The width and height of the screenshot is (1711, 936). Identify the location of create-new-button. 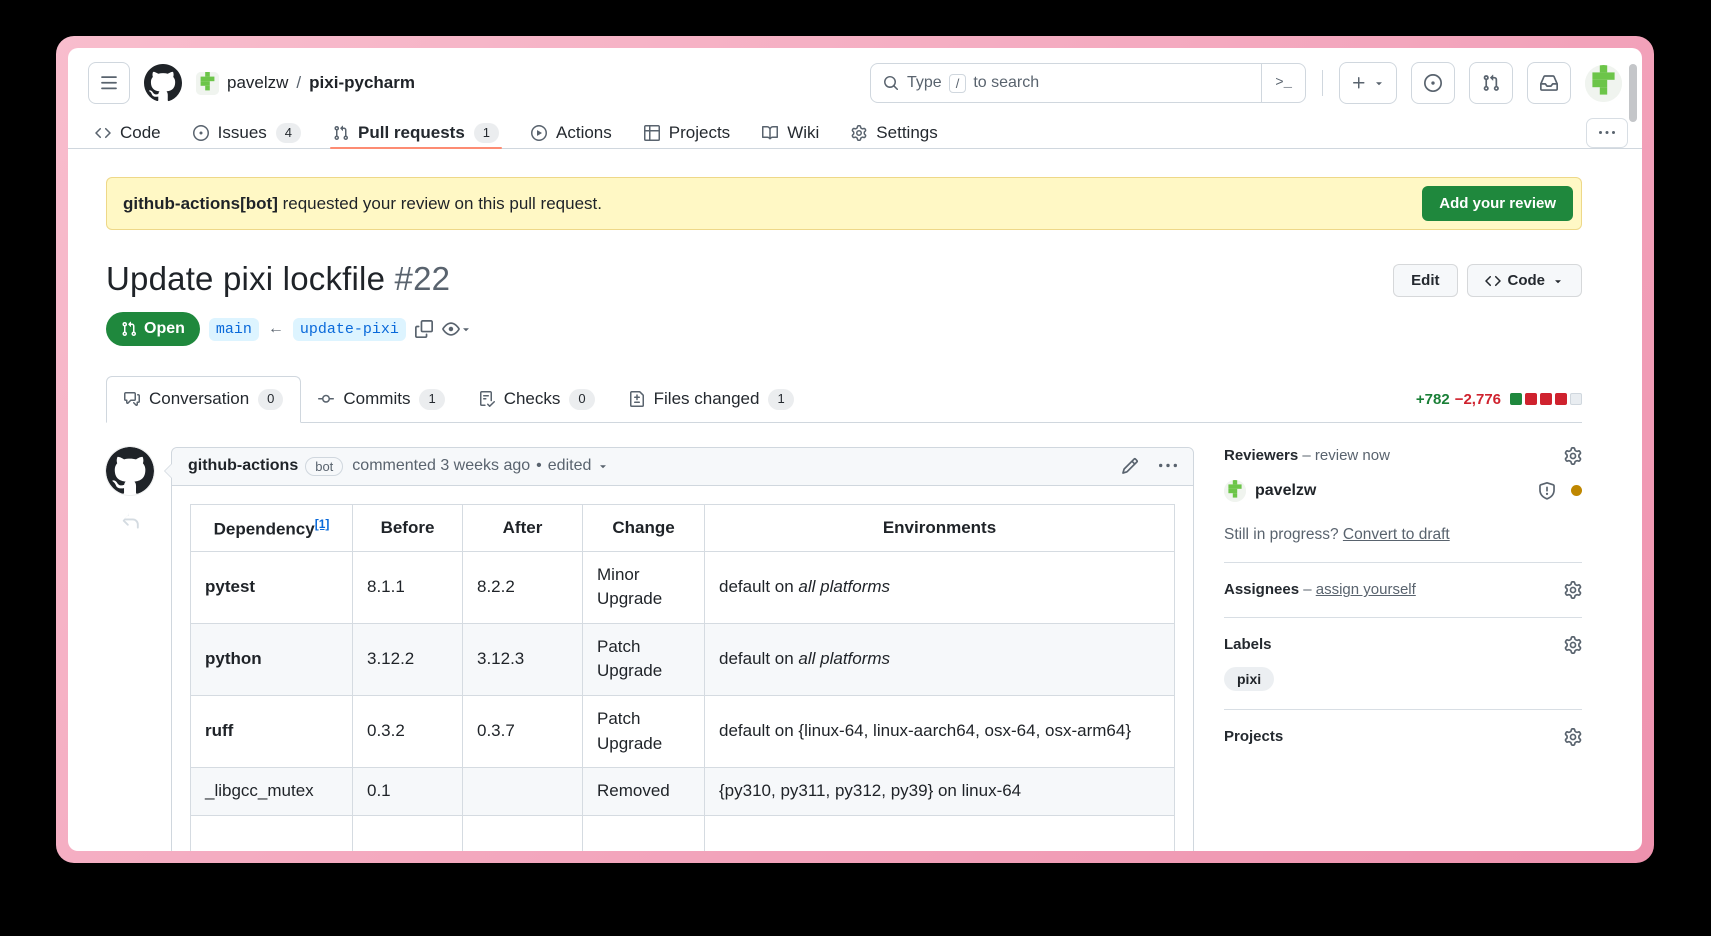
(1368, 83).